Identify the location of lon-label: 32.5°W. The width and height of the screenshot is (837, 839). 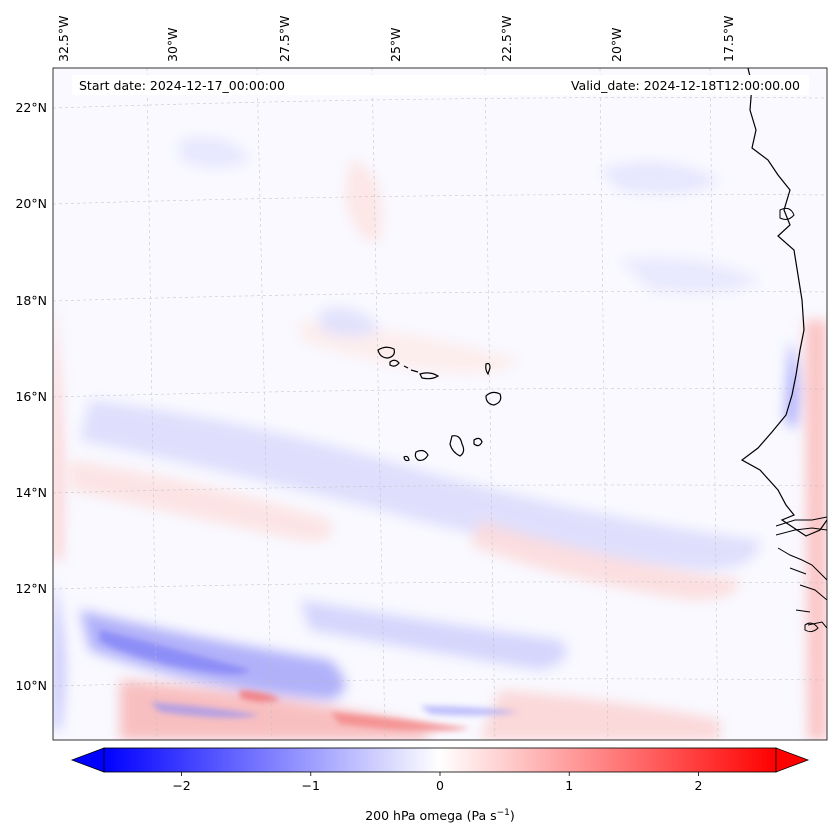
(63, 39).